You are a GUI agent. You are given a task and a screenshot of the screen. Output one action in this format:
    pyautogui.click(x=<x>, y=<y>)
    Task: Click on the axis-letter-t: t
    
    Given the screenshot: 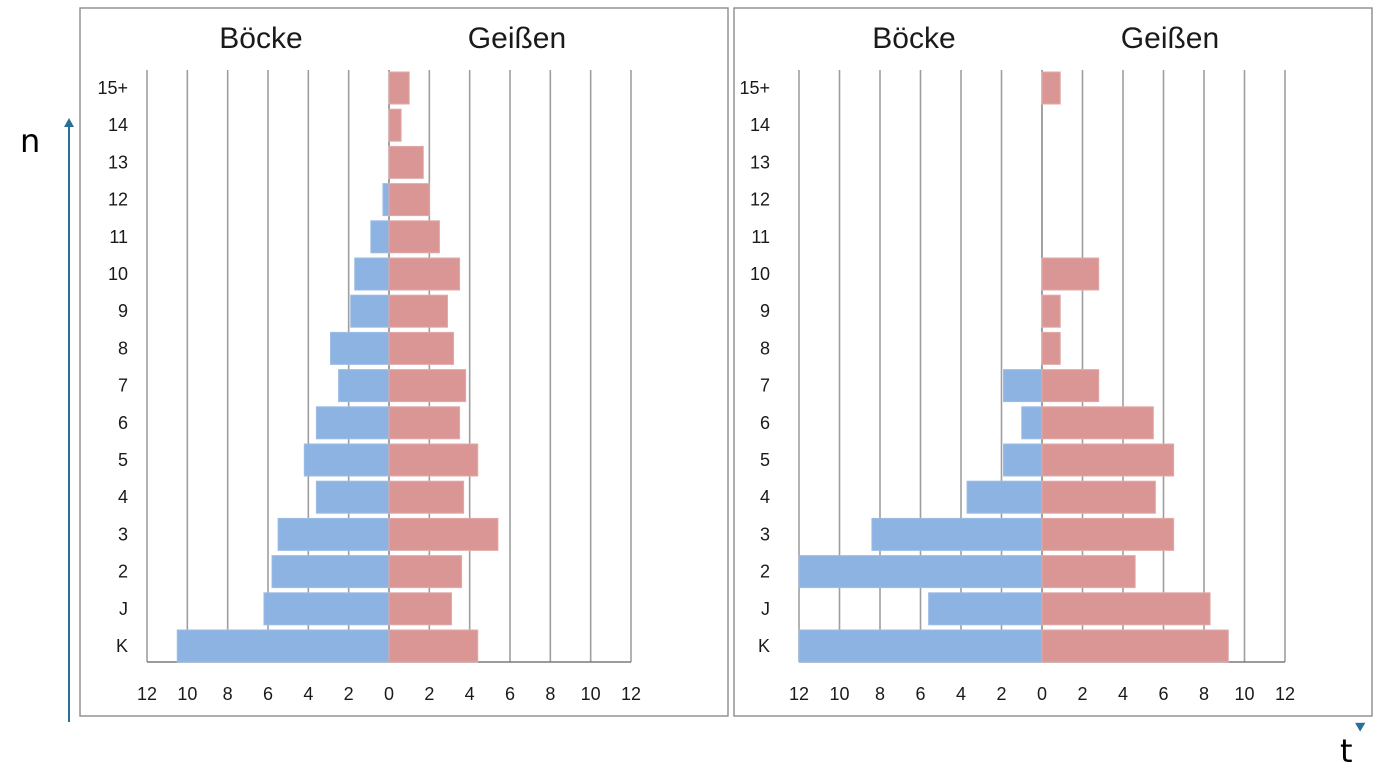 What is the action you would take?
    pyautogui.click(x=1346, y=751)
    